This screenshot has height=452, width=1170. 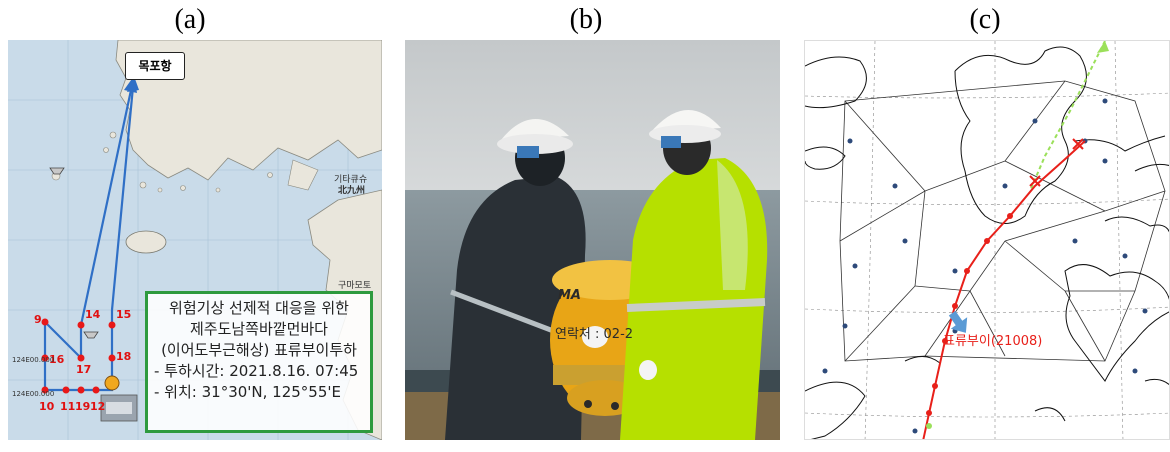 What do you see at coordinates (155, 66) in the screenshot?
I see `port-callout: 목포항` at bounding box center [155, 66].